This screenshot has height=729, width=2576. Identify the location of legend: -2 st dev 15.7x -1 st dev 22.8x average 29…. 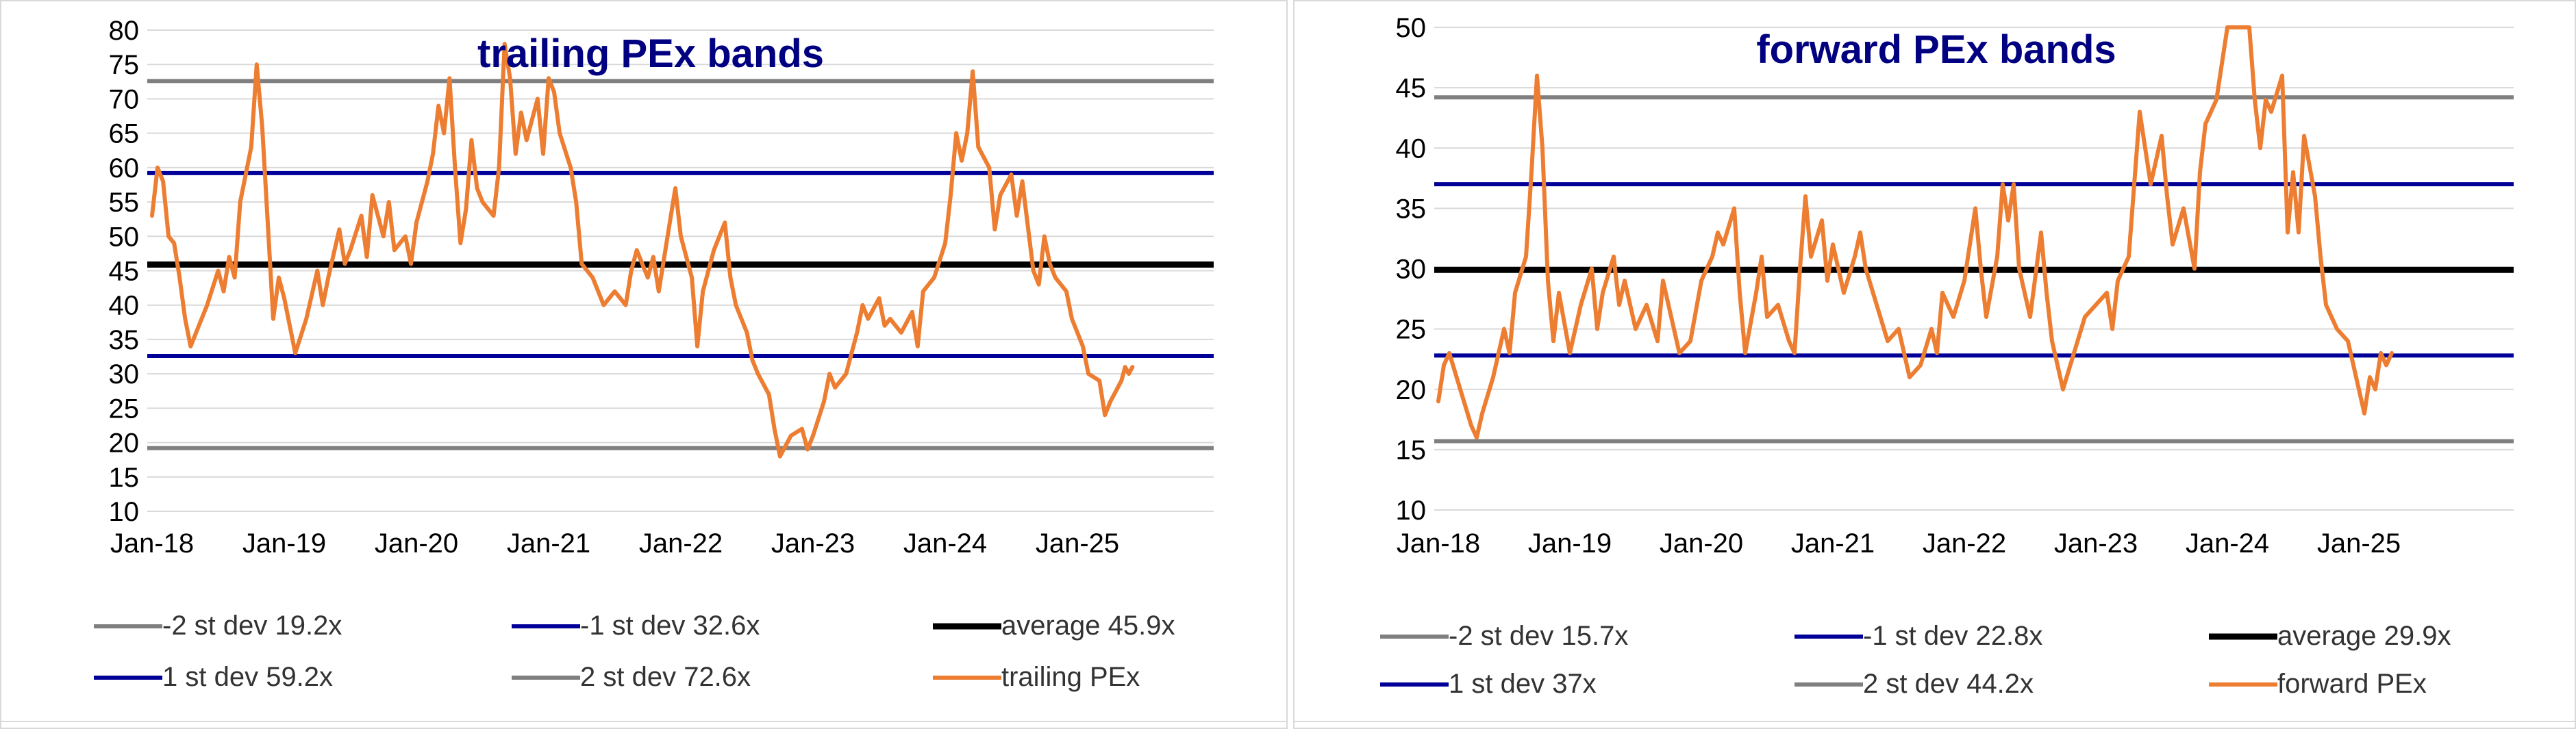
(1915, 660).